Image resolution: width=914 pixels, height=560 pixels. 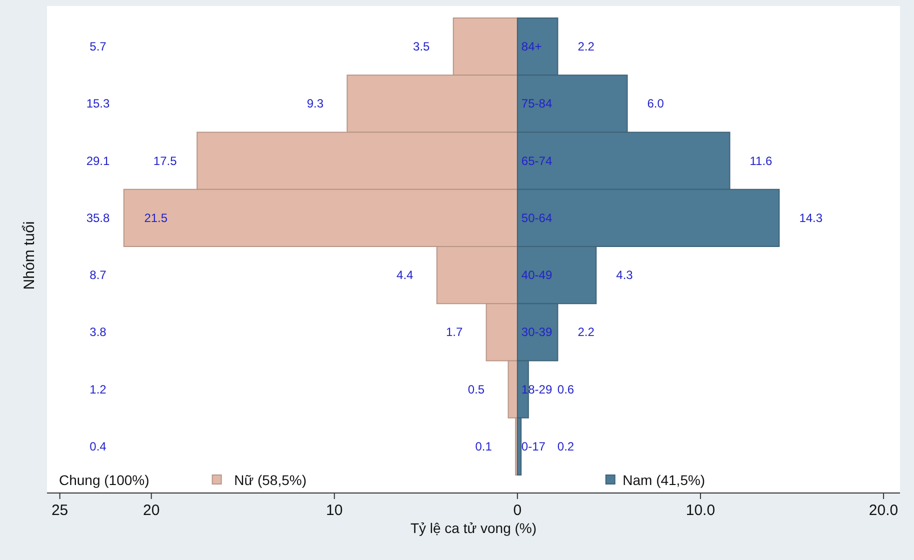 I want to click on data-label: 0.2, so click(x=565, y=446).